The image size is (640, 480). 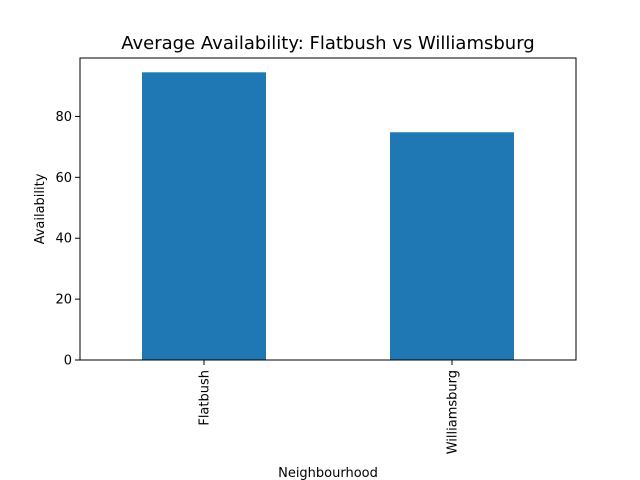 I want to click on x-axis-label: Neighbourhood, so click(x=328, y=473).